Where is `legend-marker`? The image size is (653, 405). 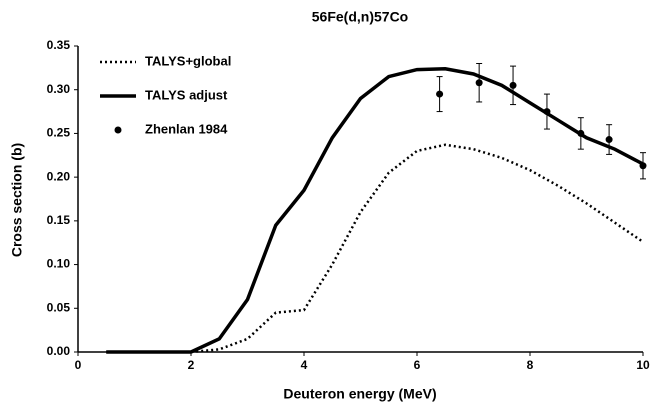
legend-marker is located at coordinates (118, 130).